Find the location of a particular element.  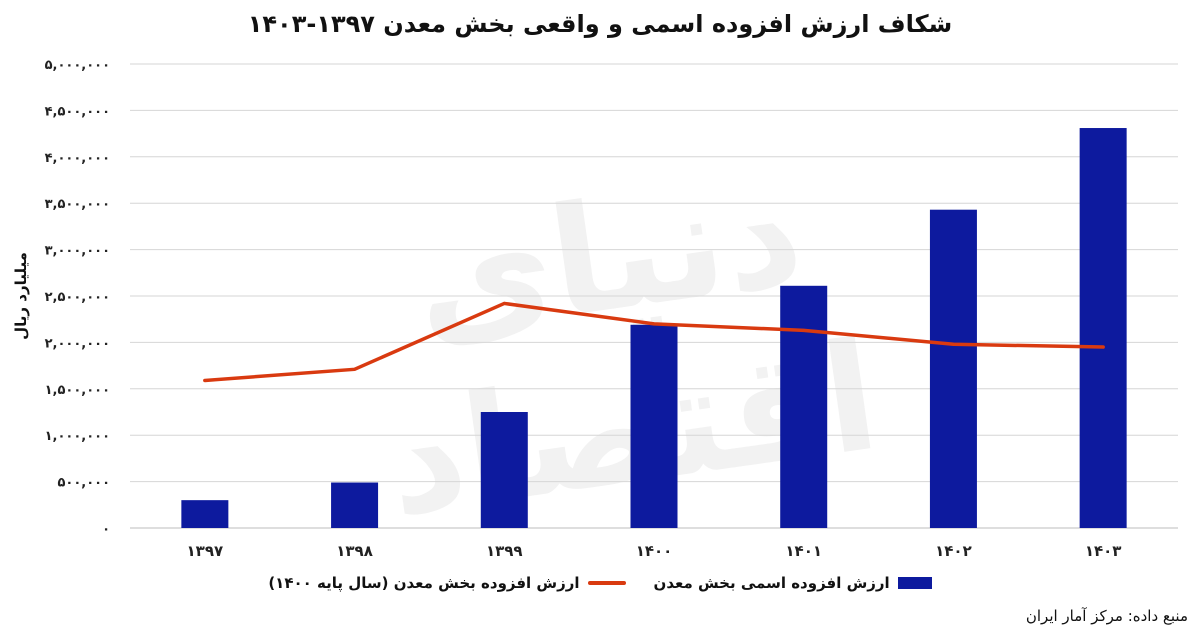

x-tick-label: ۱۳۹۸ is located at coordinates (354, 551).